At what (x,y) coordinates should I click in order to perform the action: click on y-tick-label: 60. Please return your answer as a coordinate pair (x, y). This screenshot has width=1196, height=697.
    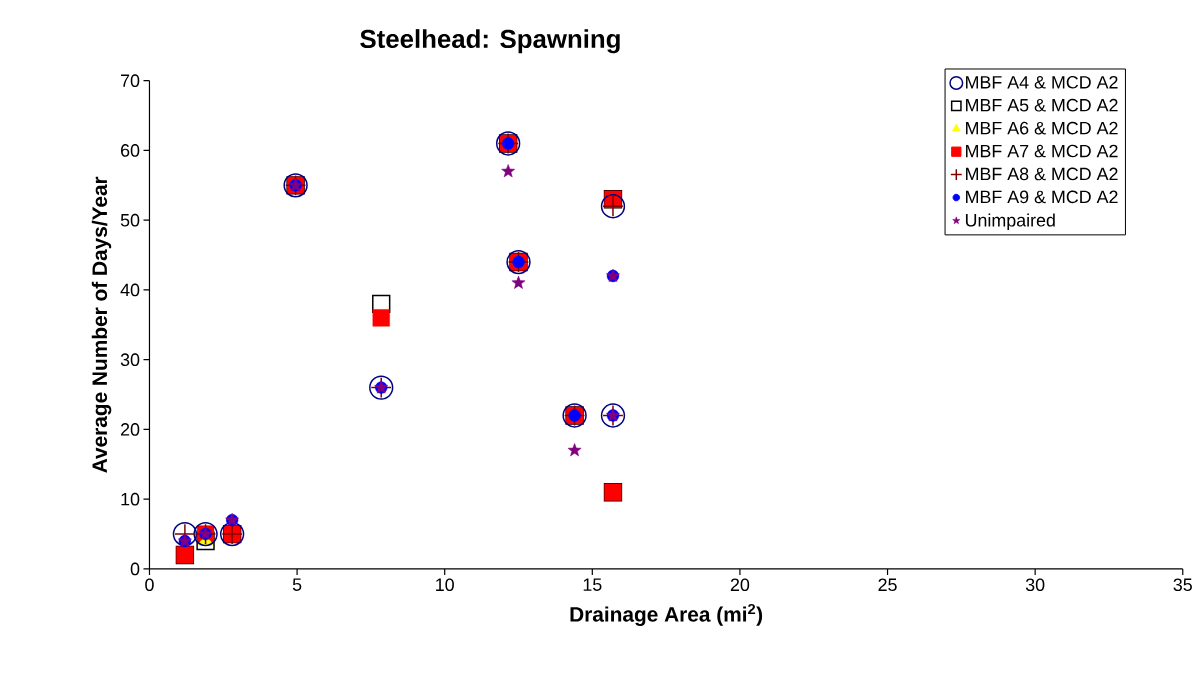
    Looking at the image, I should click on (130, 150).